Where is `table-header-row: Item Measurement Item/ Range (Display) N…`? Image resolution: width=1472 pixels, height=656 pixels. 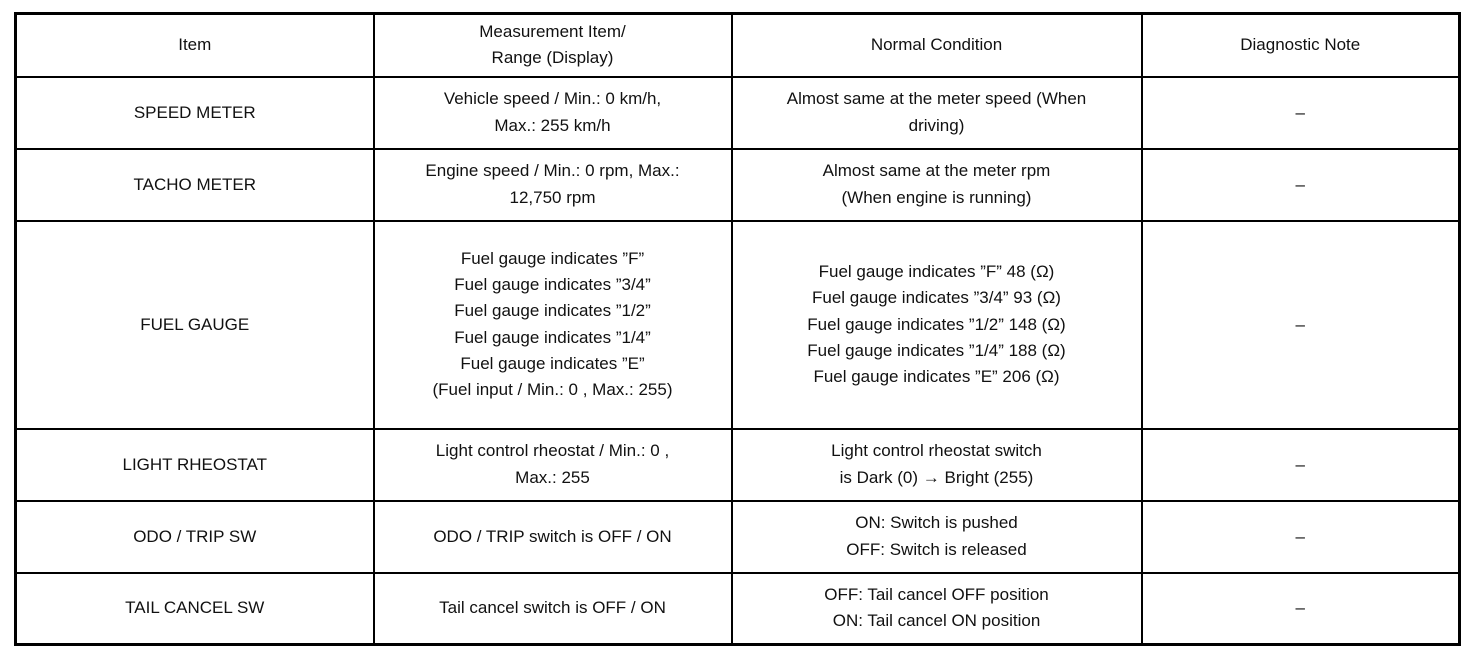
table-header-row: Item Measurement Item/ Range (Display) N… is located at coordinates (737, 45).